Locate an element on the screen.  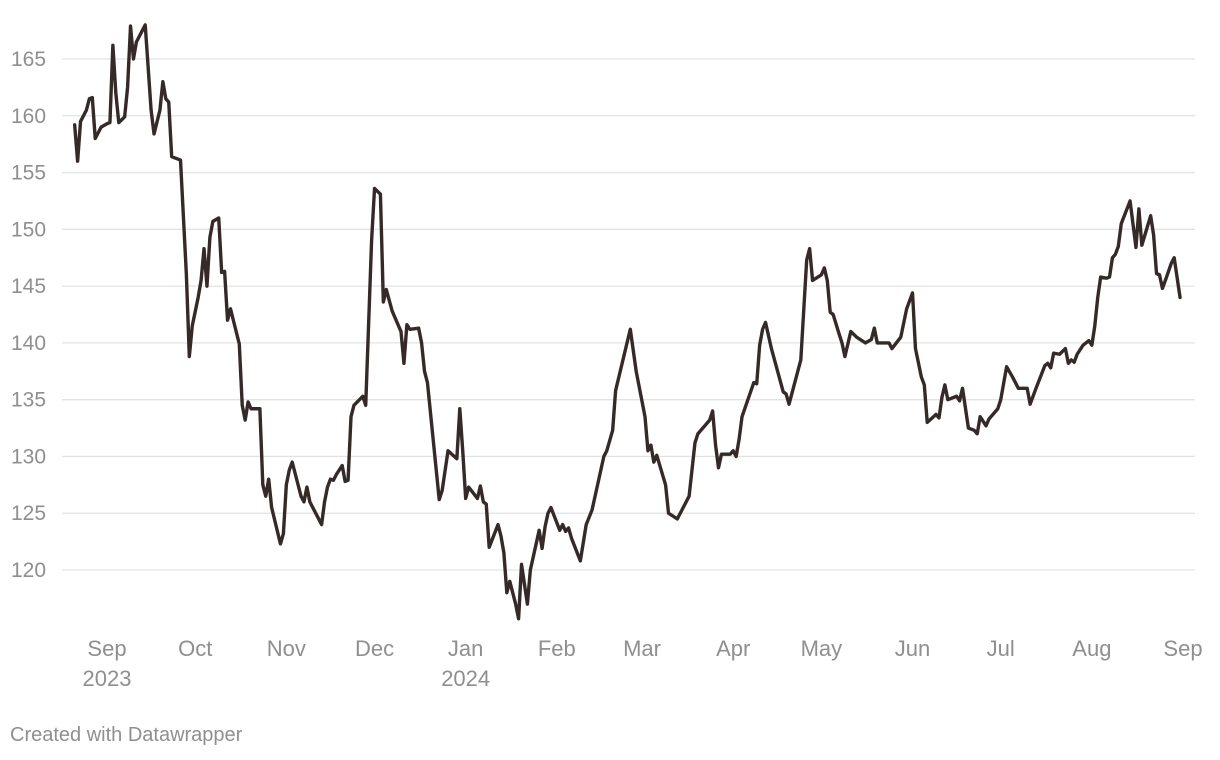
x-tick-label: Oct is located at coordinates (195, 648).